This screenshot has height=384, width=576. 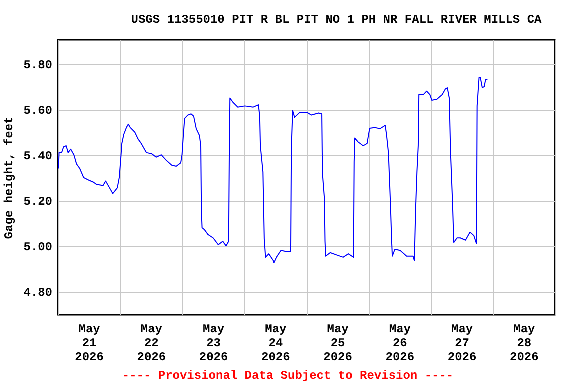 What do you see at coordinates (38, 111) in the screenshot?
I see `y-tick-label: 5.60` at bounding box center [38, 111].